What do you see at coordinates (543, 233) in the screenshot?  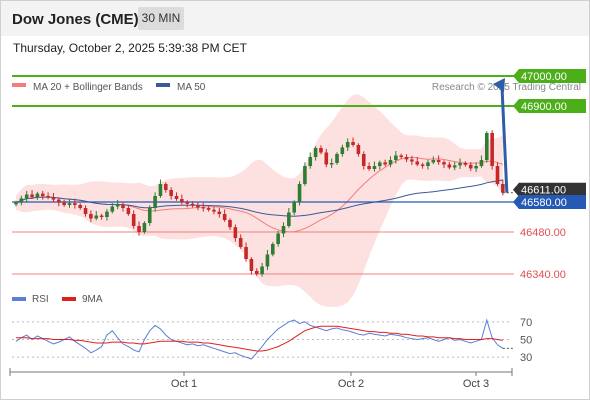 I see `price-level-label: 46480.00` at bounding box center [543, 233].